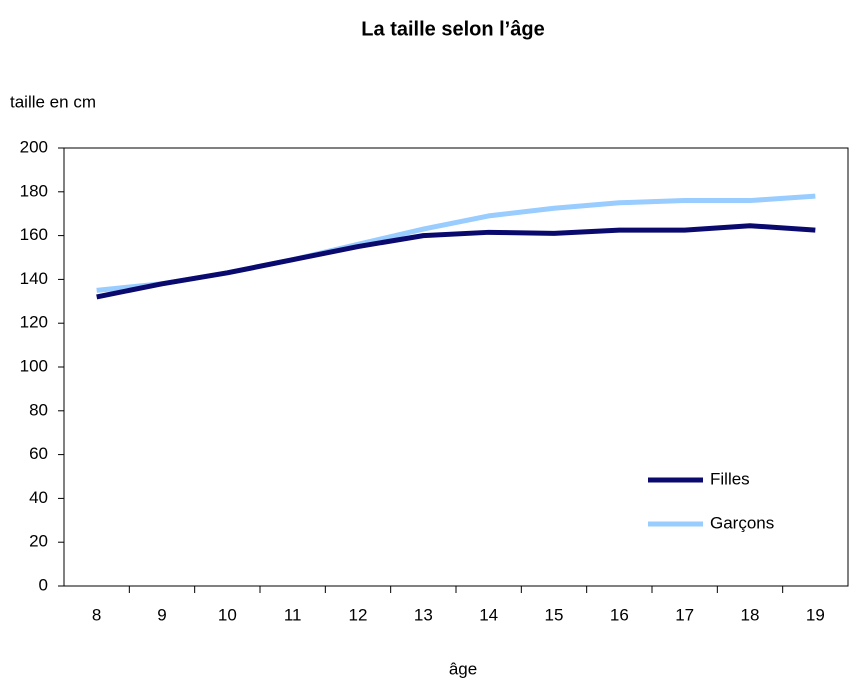  What do you see at coordinates (34, 234) in the screenshot?
I see `y-tick-label: 160` at bounding box center [34, 234].